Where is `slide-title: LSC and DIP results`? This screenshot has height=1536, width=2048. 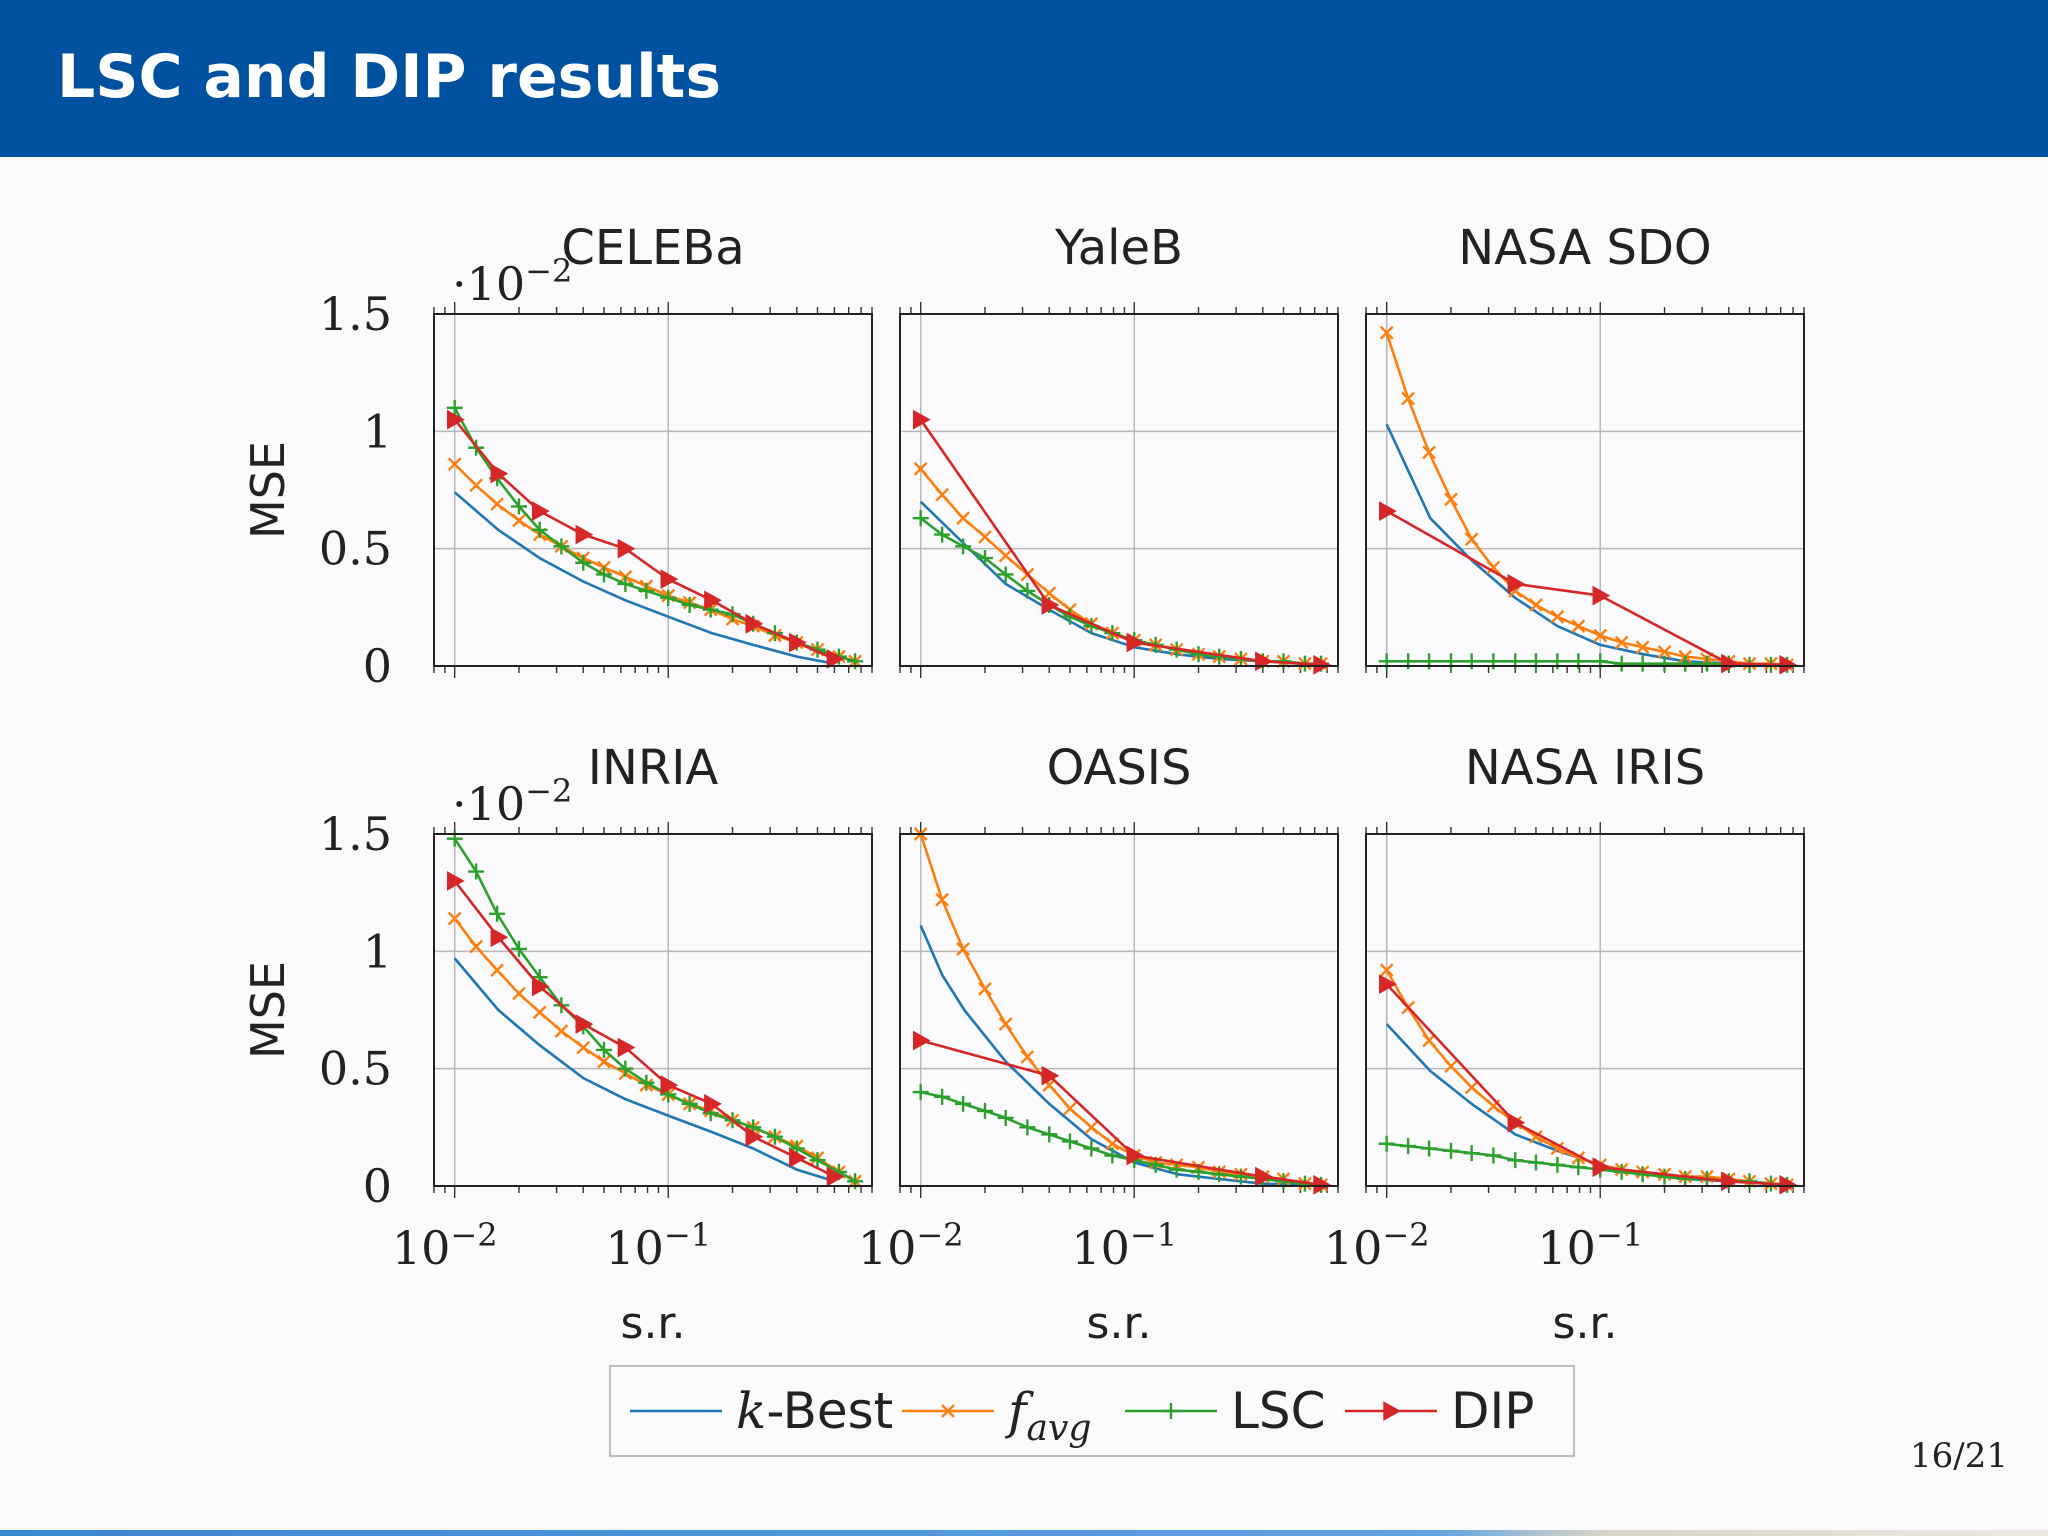 slide-title: LSC and DIP results is located at coordinates (389, 77).